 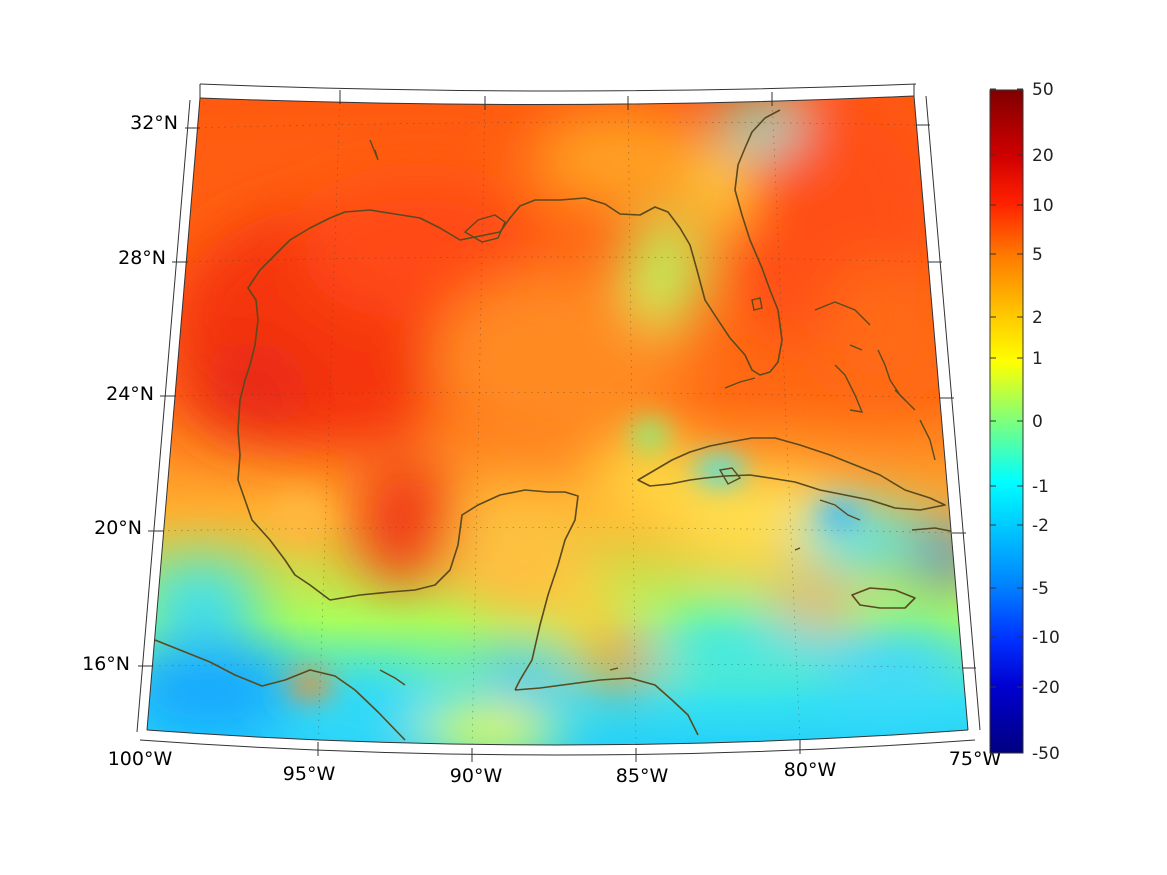 What do you see at coordinates (1037, 255) in the screenshot?
I see `colorbar-tick-label: 5` at bounding box center [1037, 255].